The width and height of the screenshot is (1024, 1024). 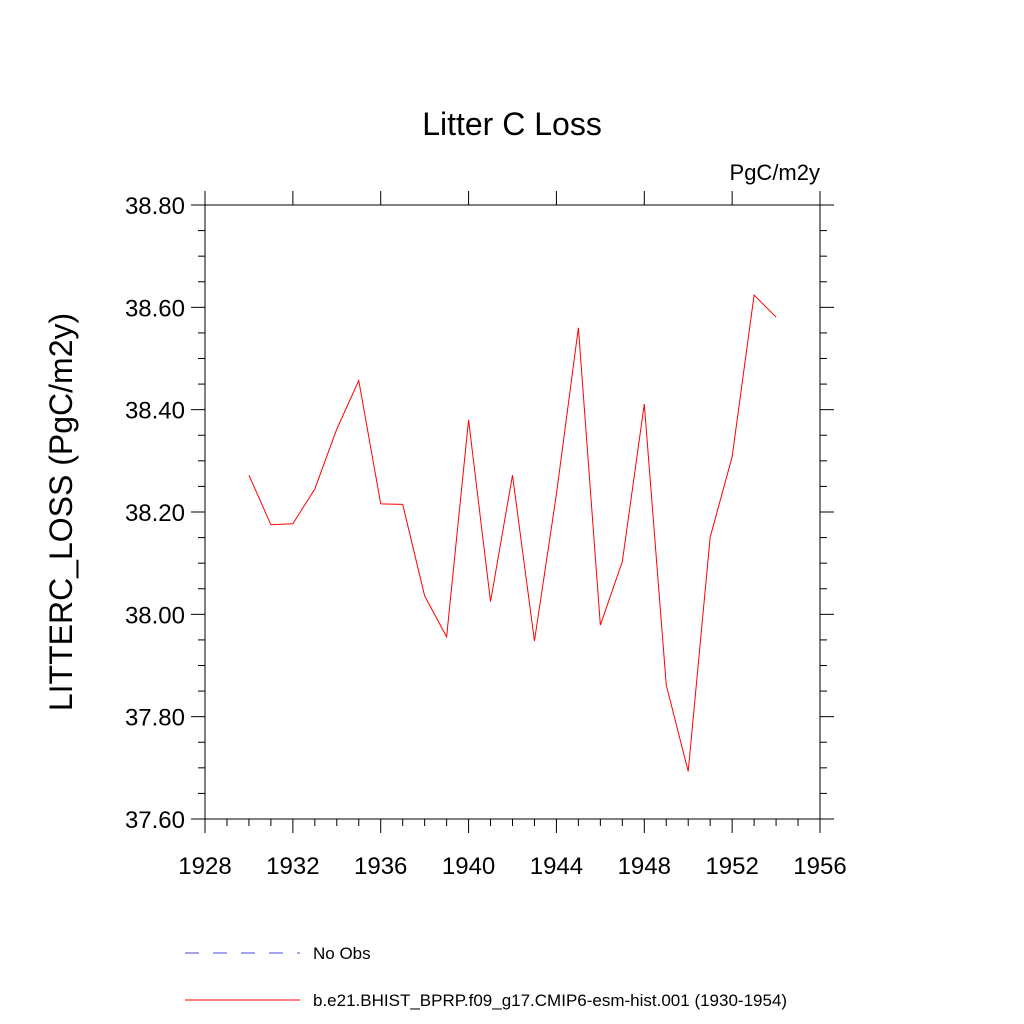 I want to click on x-tick-label: 1956, so click(x=819, y=866).